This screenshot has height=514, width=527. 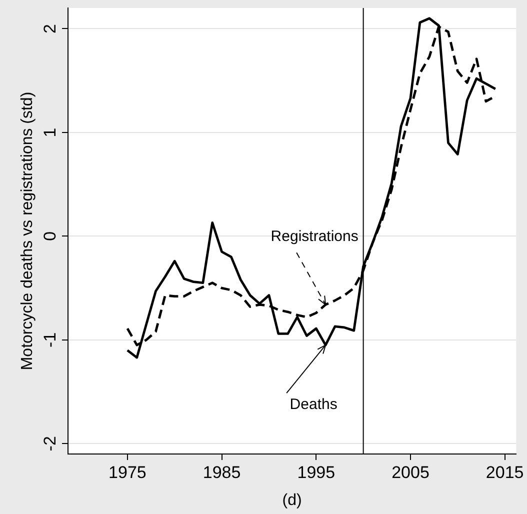 What do you see at coordinates (50, 29) in the screenshot?
I see `y-tick-label: 2` at bounding box center [50, 29].